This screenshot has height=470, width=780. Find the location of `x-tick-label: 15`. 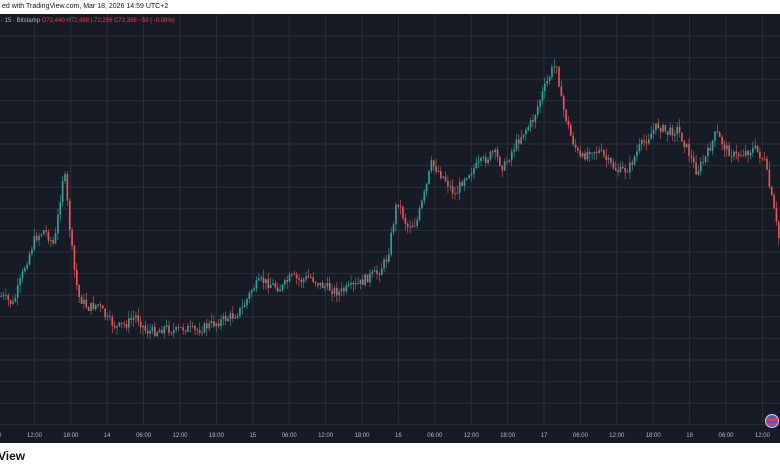

x-tick-label: 15 is located at coordinates (252, 436).